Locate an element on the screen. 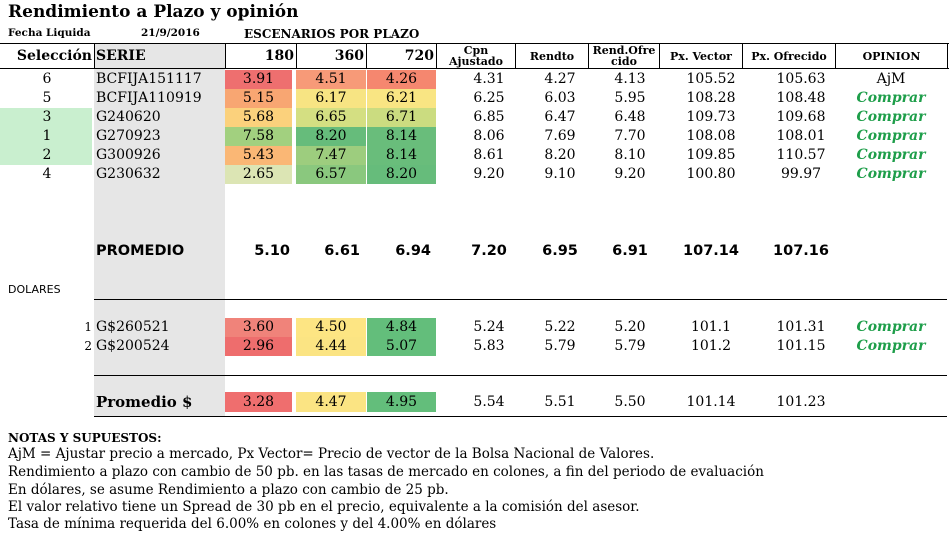 The width and height of the screenshot is (949, 534). promedio-usd-180: 3.28 is located at coordinates (258, 402).